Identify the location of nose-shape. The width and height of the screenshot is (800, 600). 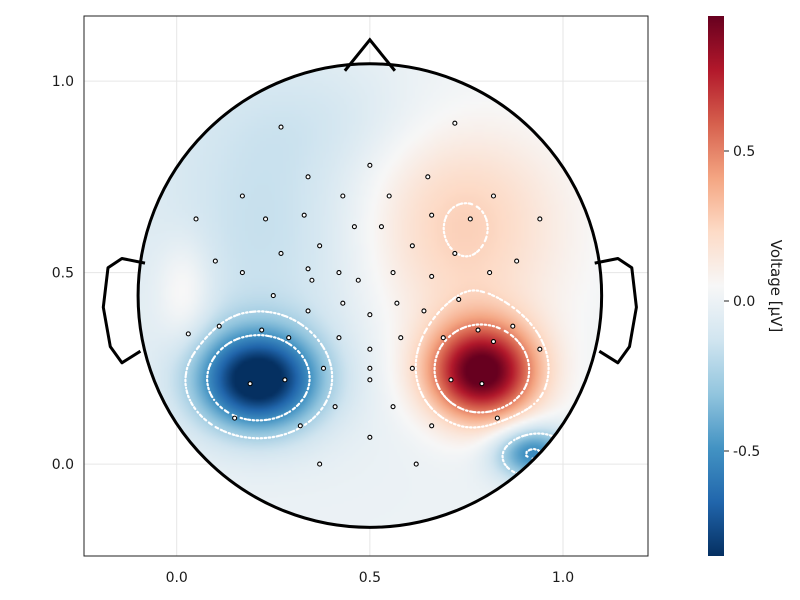
(370, 54).